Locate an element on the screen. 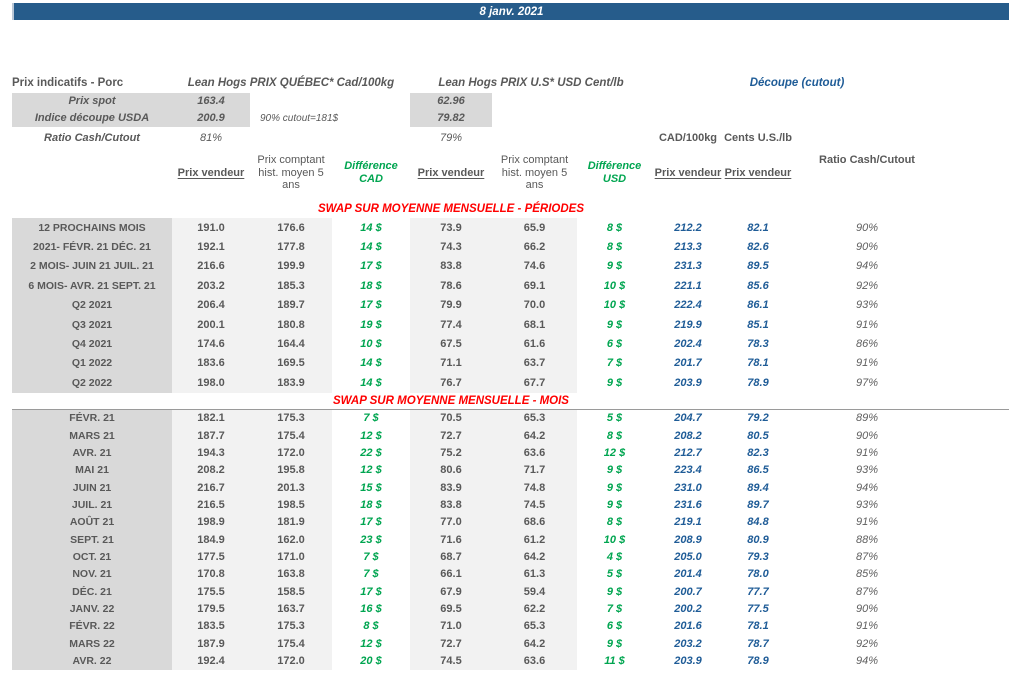 Image resolution: width=1024 pixels, height=676 pixels. usd-prix-vendeur: 68.7 is located at coordinates (451, 557).